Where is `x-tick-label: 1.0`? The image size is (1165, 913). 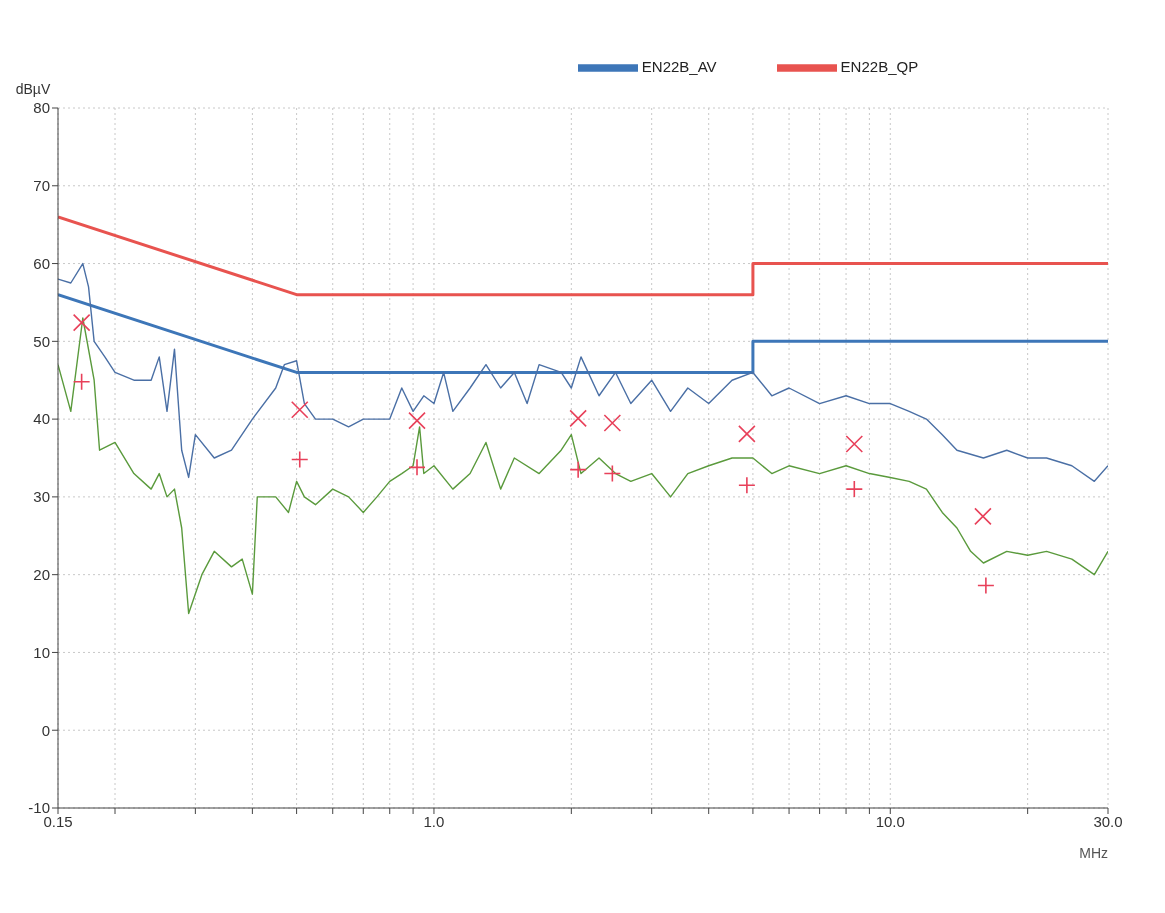
x-tick-label: 1.0 is located at coordinates (434, 821).